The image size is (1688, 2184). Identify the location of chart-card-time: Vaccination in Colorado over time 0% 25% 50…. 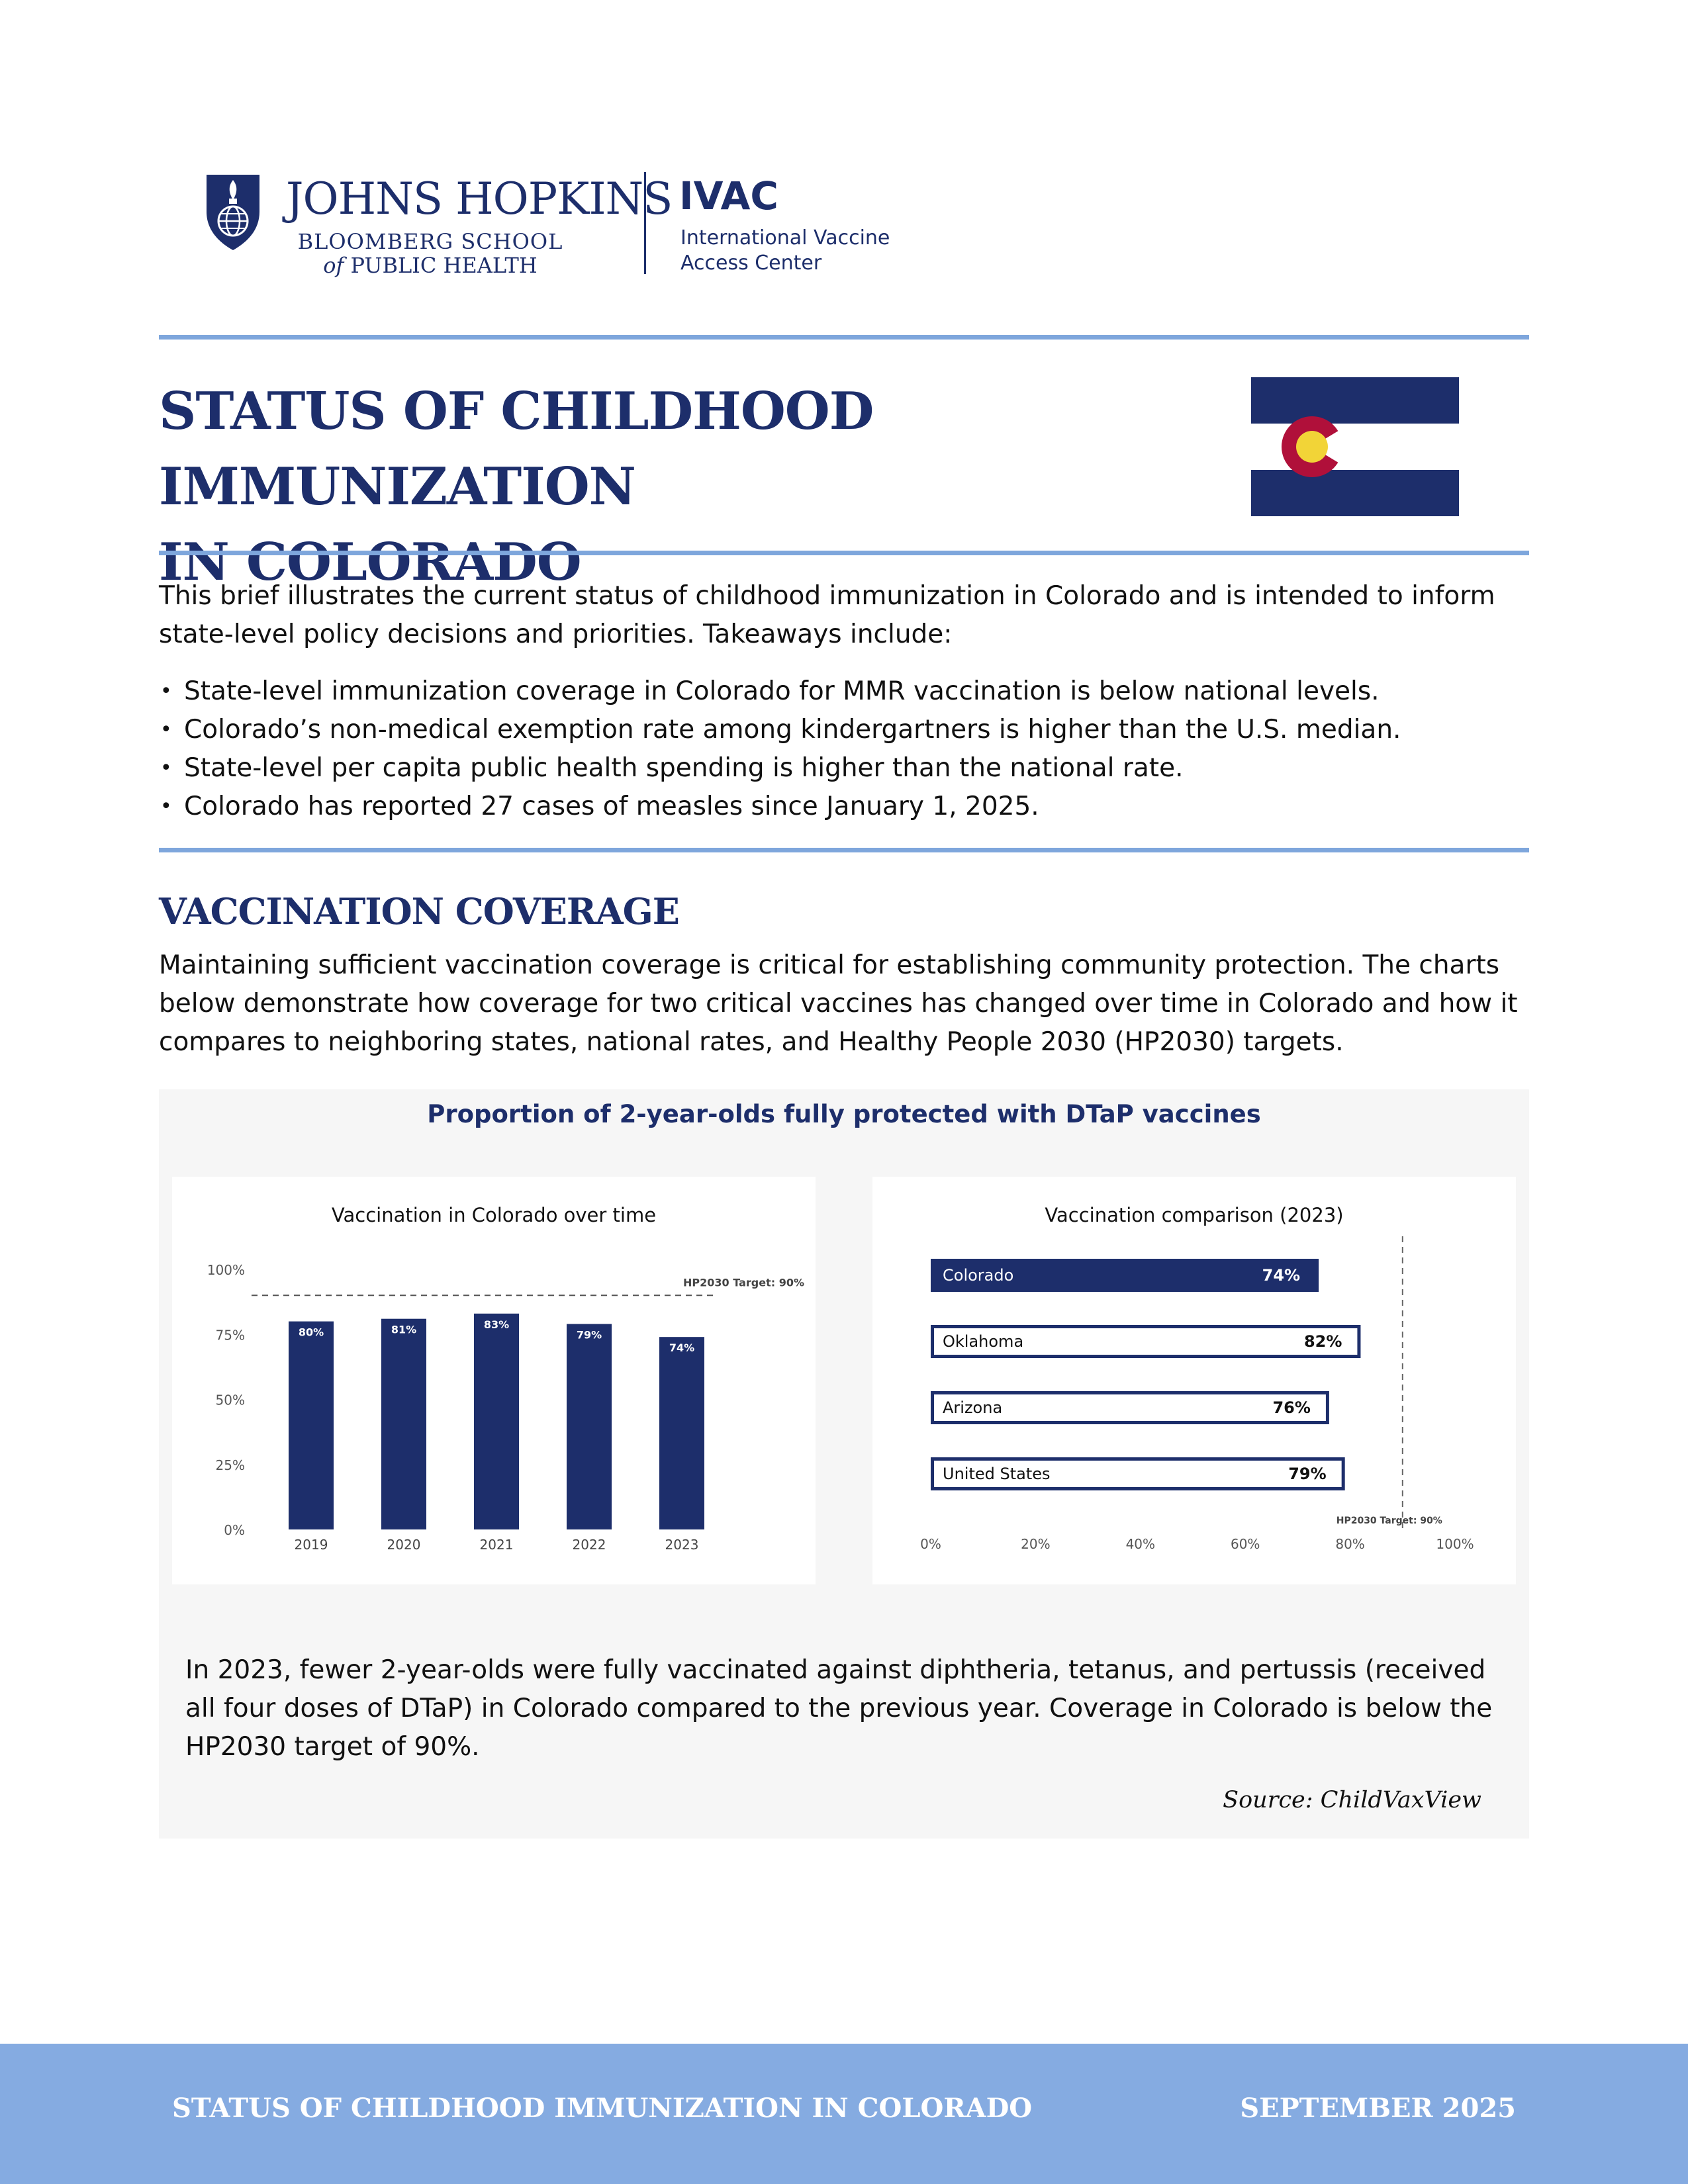
(494, 1380).